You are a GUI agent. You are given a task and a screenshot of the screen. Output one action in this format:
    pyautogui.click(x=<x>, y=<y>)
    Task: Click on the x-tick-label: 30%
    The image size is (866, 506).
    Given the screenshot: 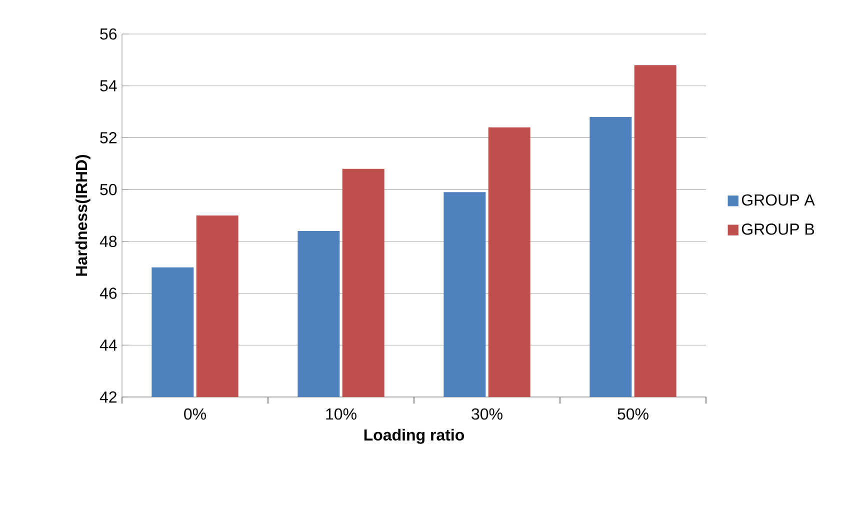 What is the action you would take?
    pyautogui.click(x=487, y=414)
    